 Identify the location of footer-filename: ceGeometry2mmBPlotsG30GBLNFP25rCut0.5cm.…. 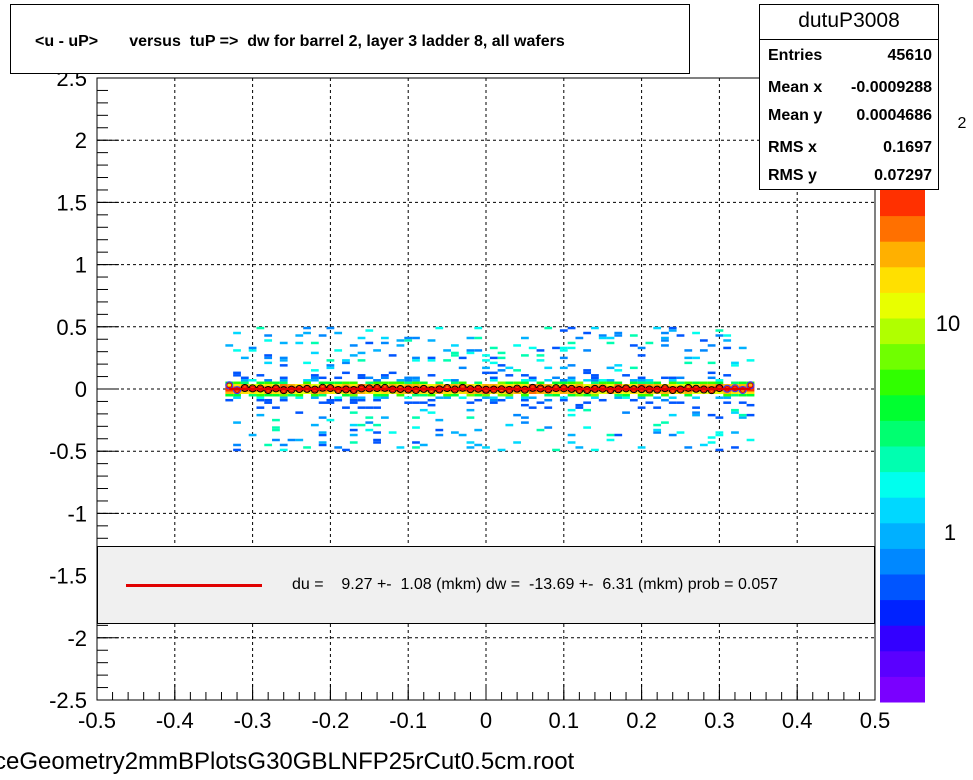
(287, 761).